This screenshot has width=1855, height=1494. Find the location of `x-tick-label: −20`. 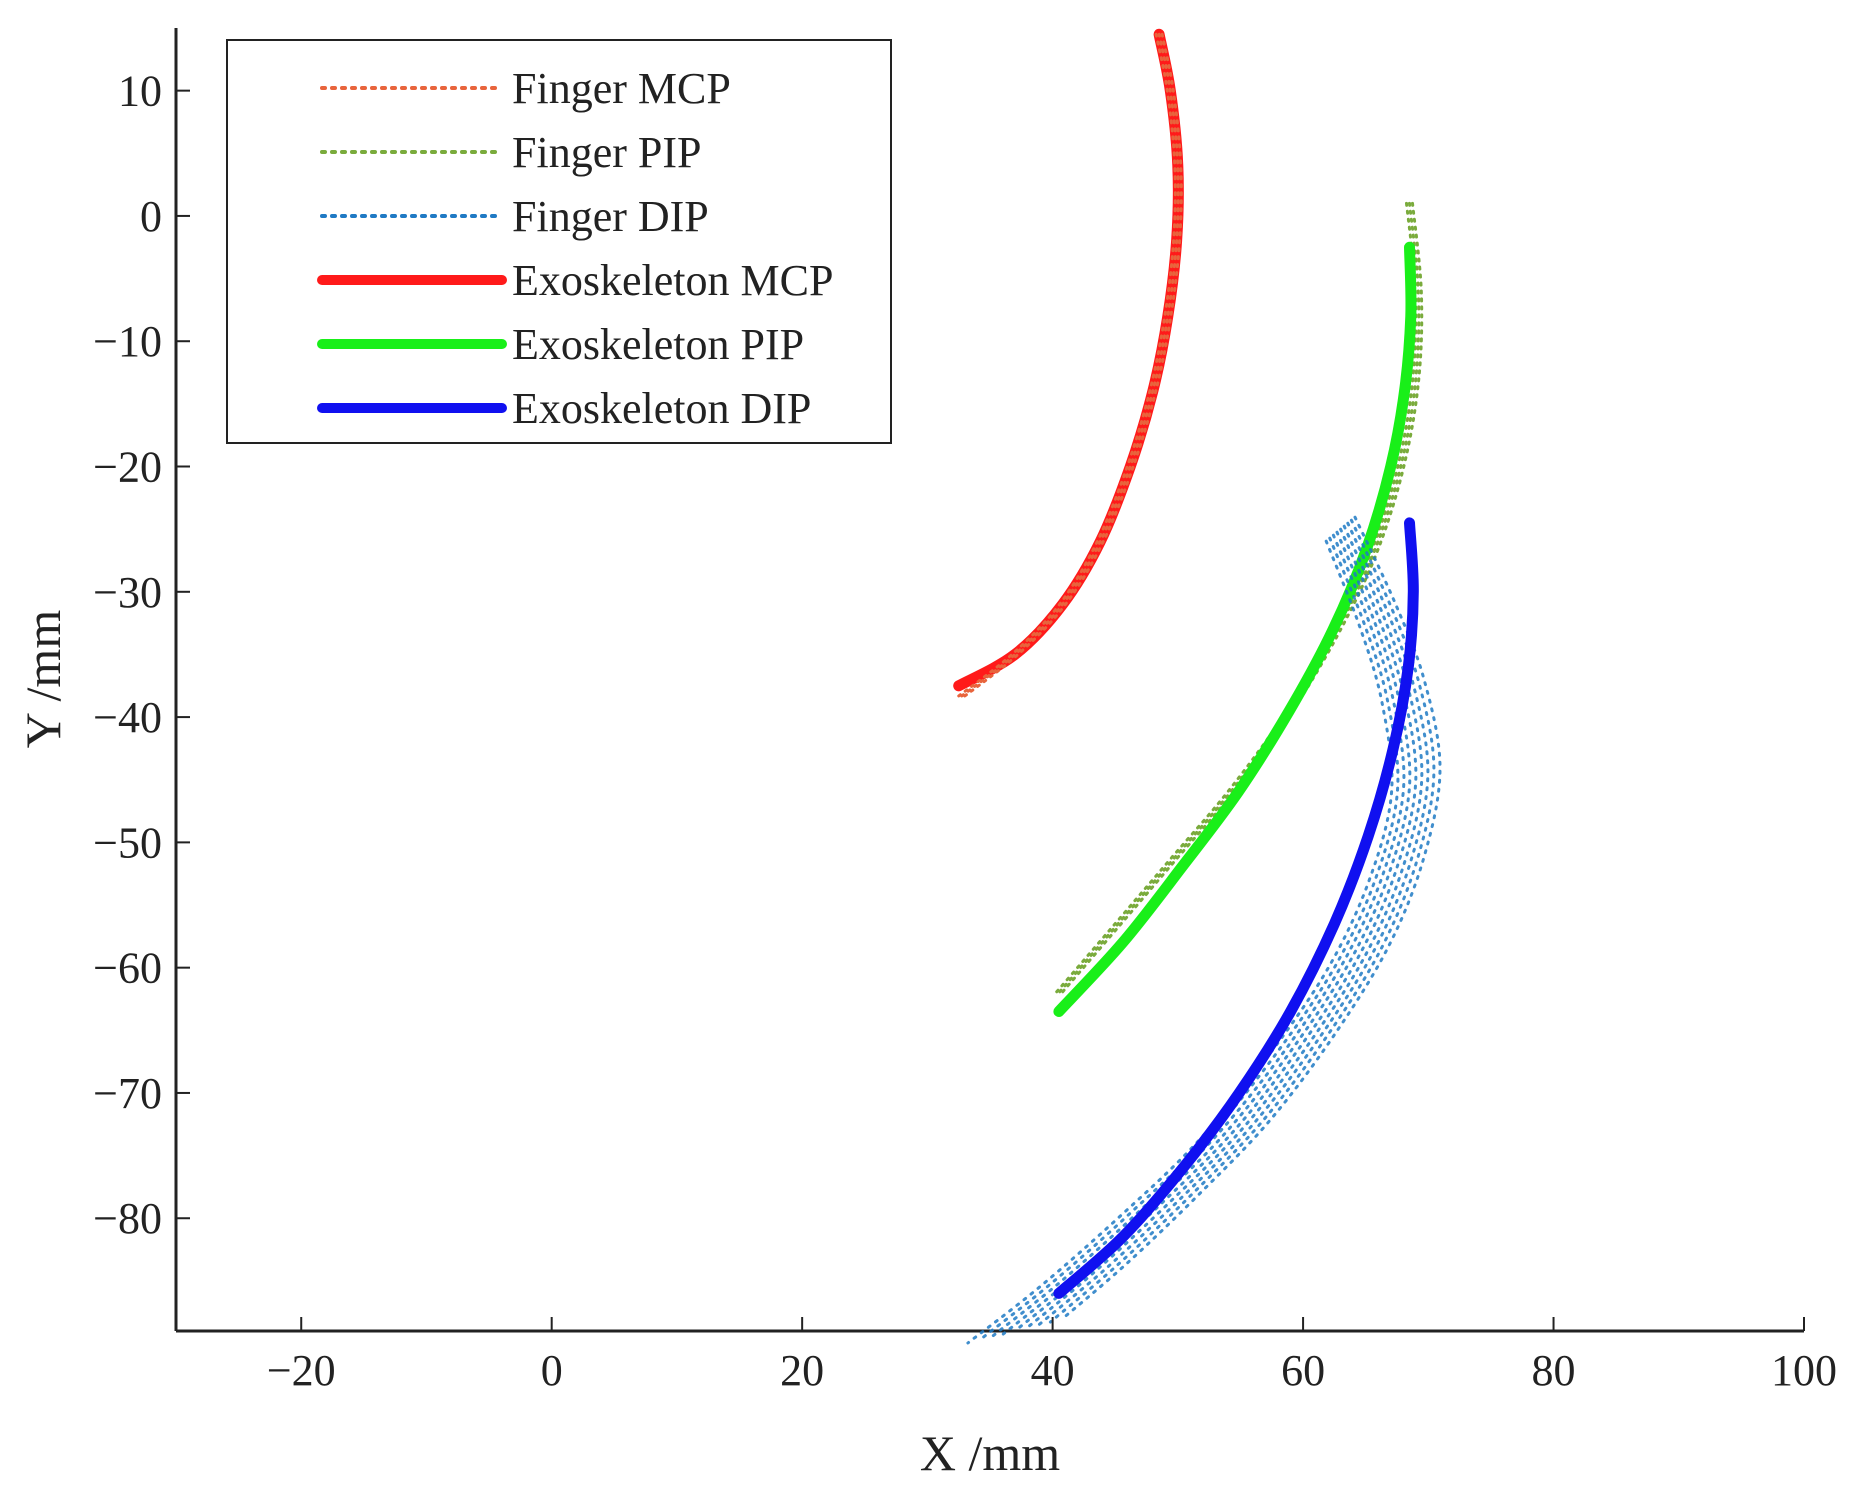

x-tick-label: −20 is located at coordinates (301, 1370).